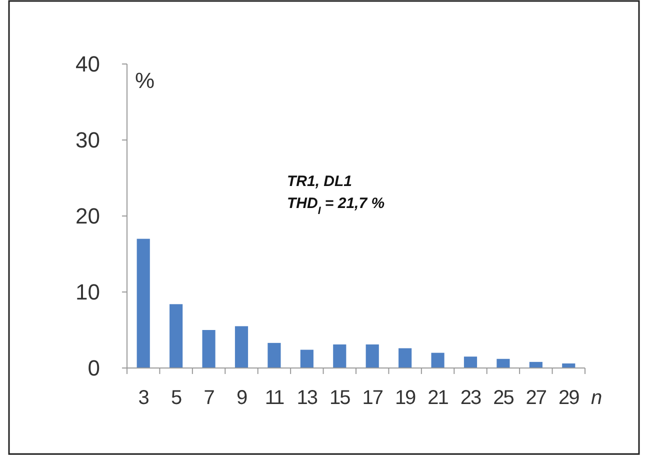 Image resolution: width=647 pixels, height=455 pixels. Describe the element at coordinates (88, 64) in the screenshot. I see `y-tick-label: 40` at that location.